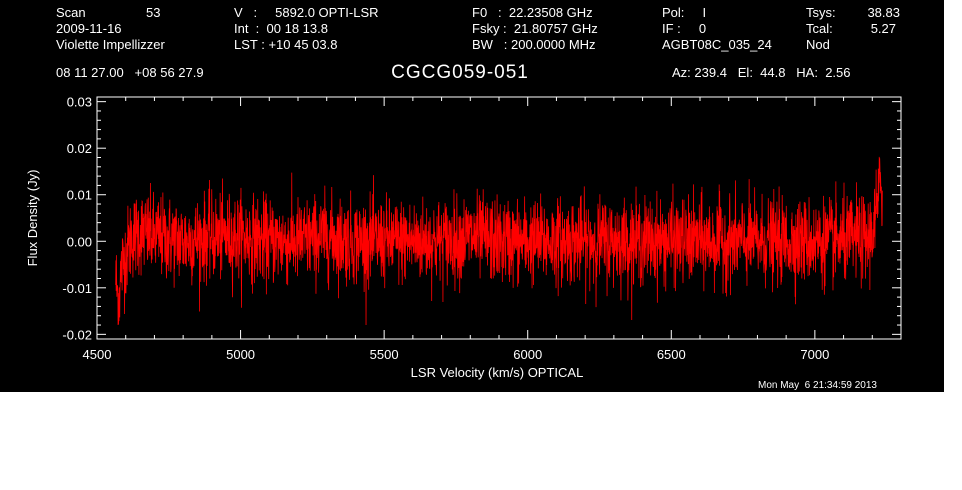  I want to click on y-tick-label: -0.02, so click(77, 334).